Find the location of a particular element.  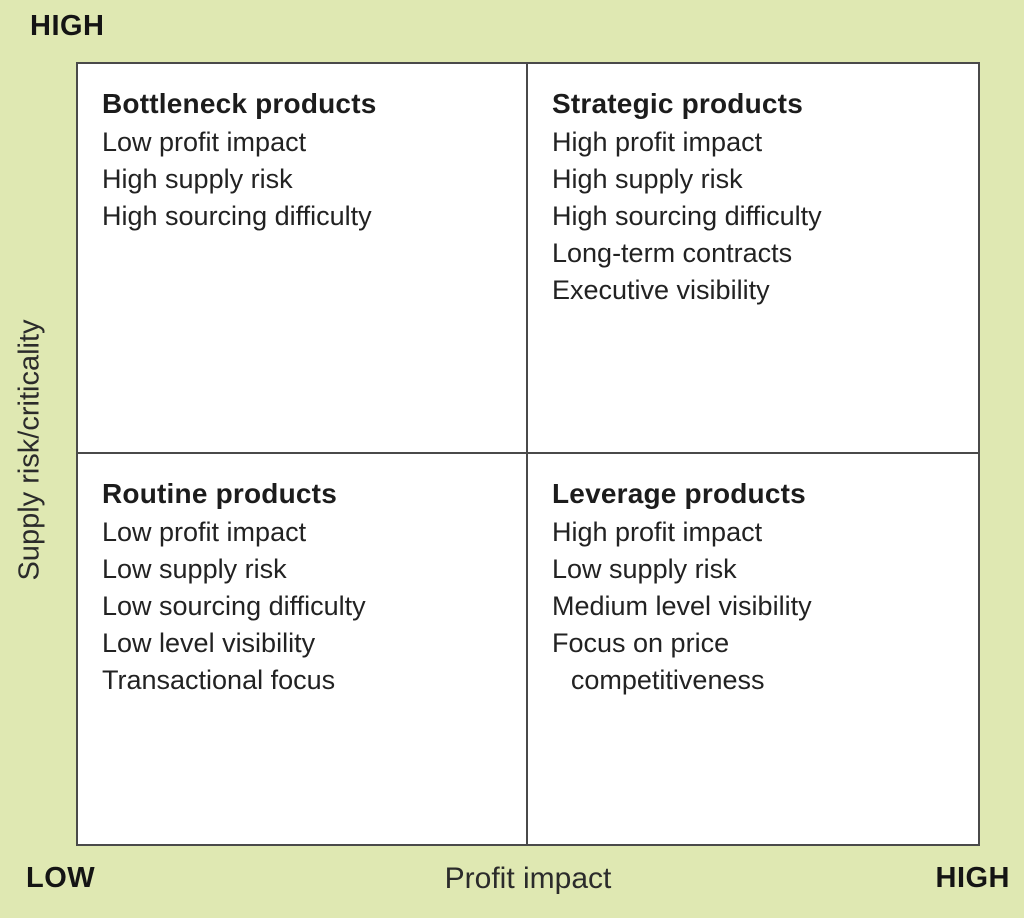

quadrant-title: Routine products is located at coordinates (219, 493).